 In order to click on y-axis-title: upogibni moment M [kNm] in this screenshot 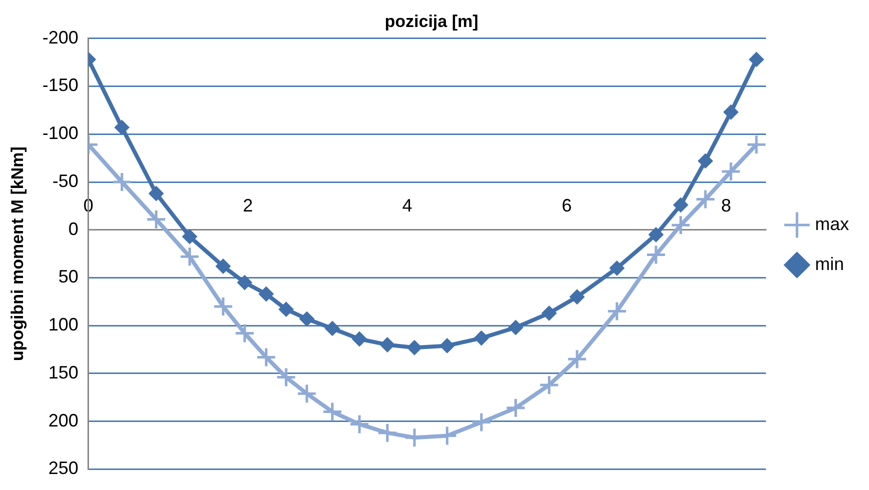, I will do `click(17, 253)`.